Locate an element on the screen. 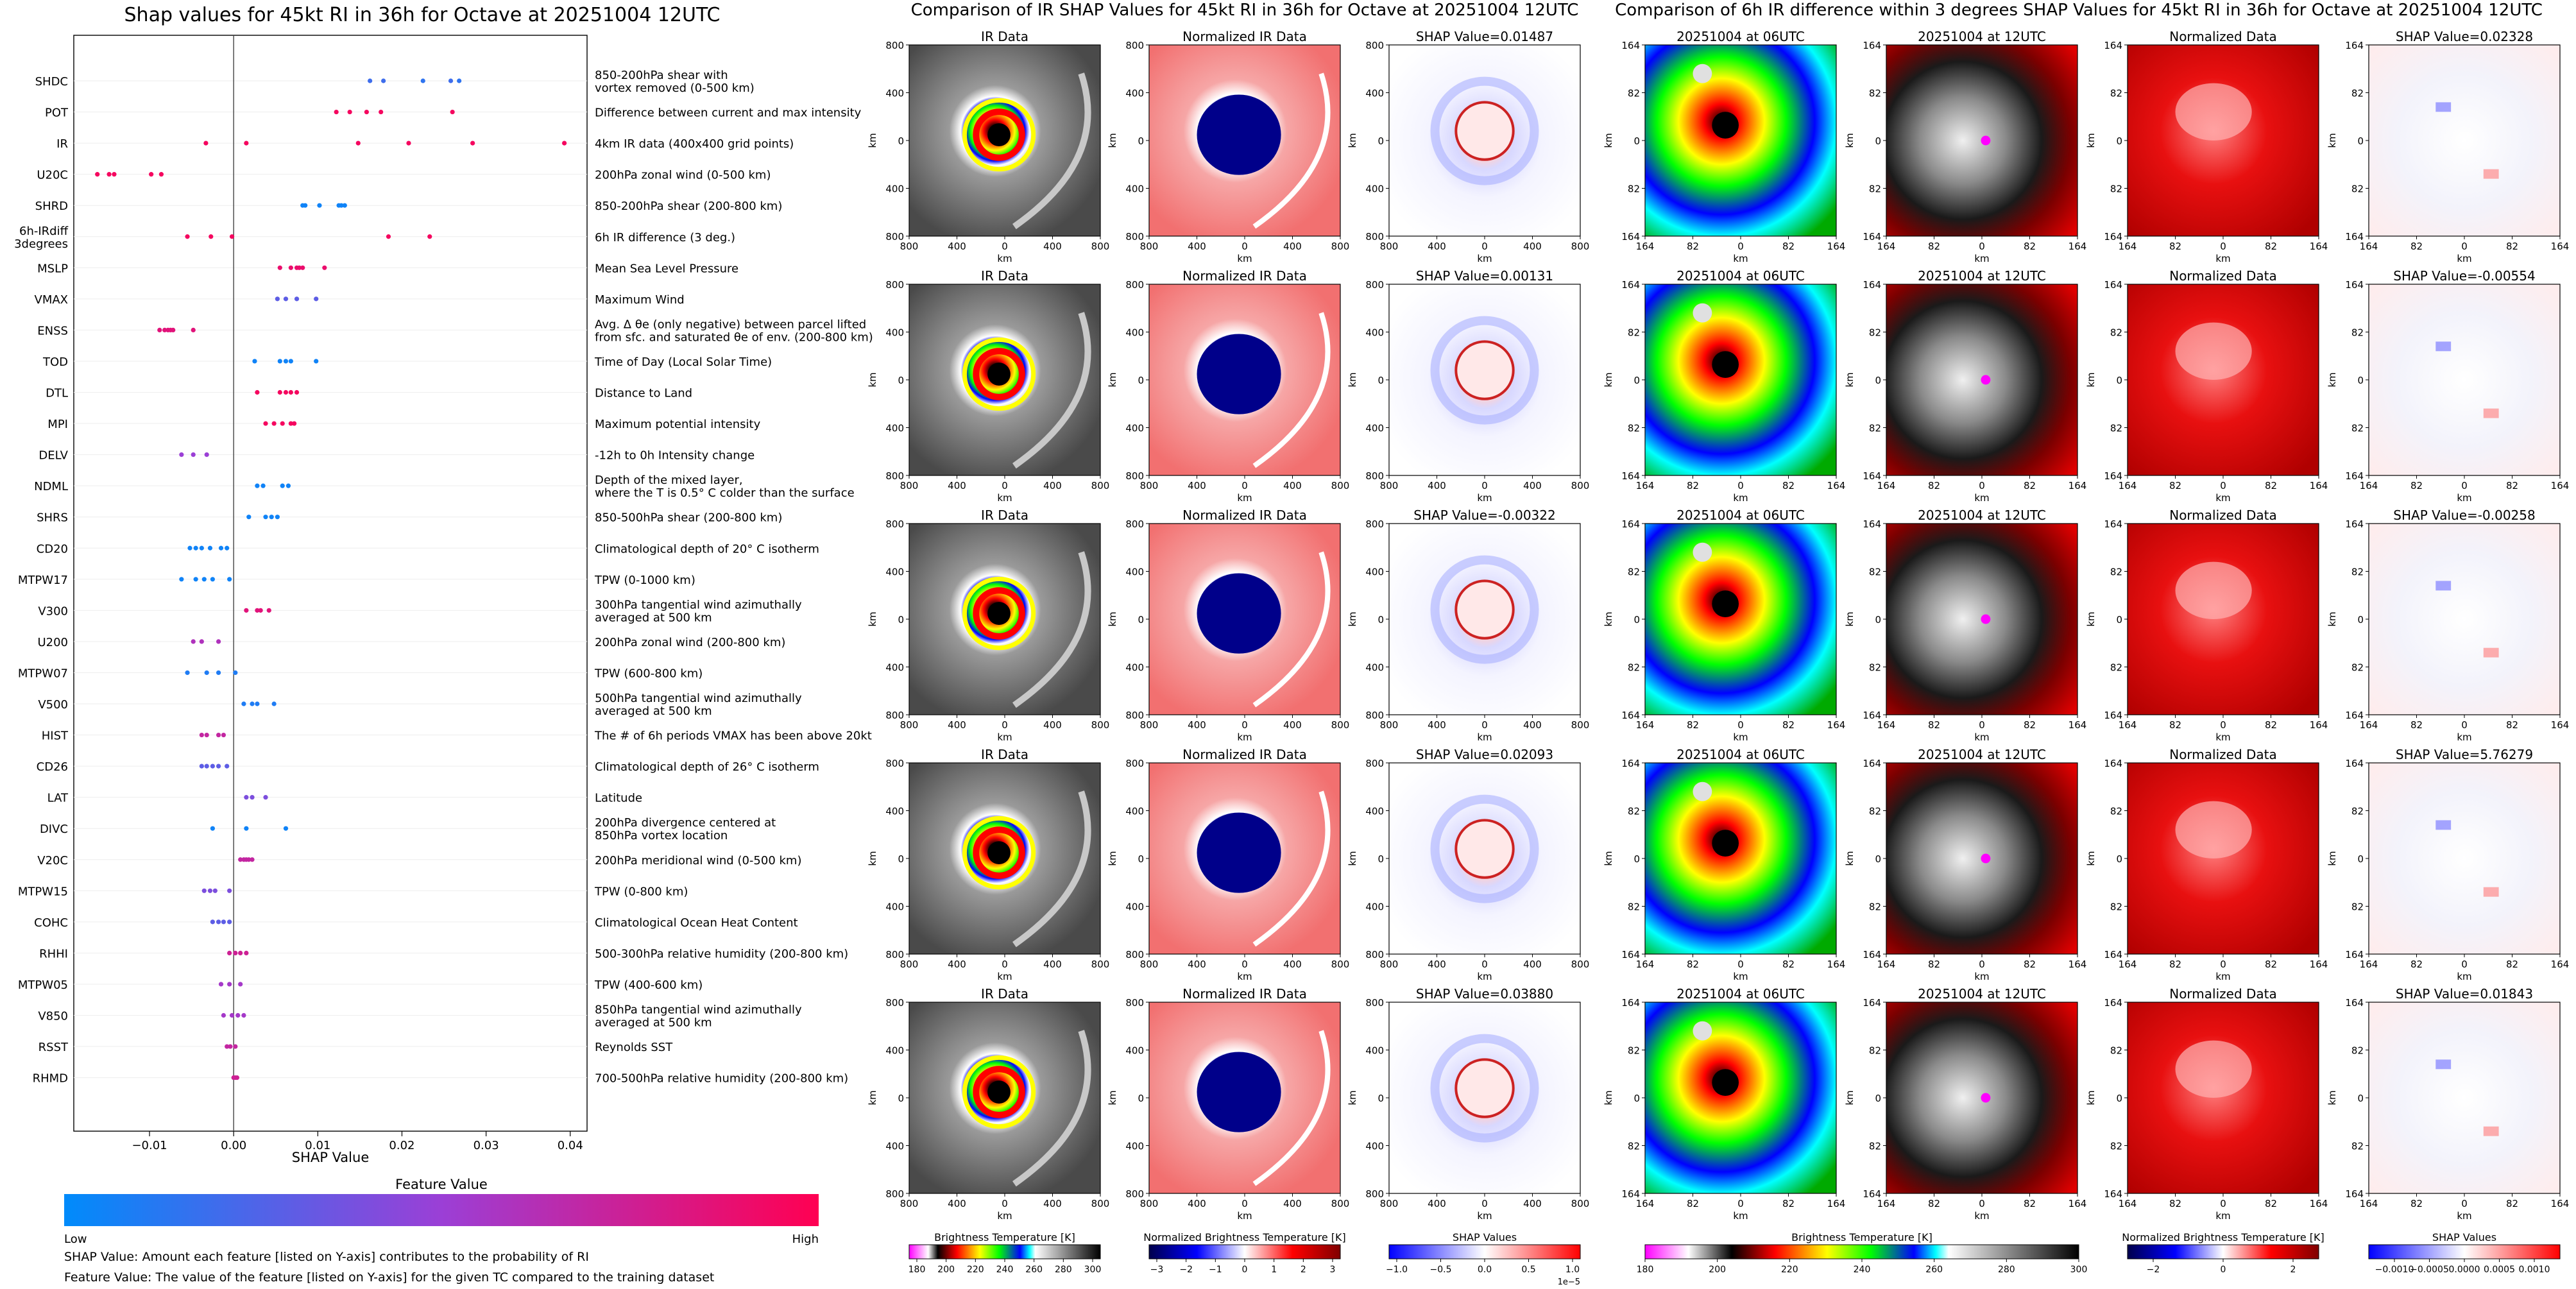 The width and height of the screenshot is (2576, 1289). ir-colorbar-tick-label: 200 is located at coordinates (946, 1270).